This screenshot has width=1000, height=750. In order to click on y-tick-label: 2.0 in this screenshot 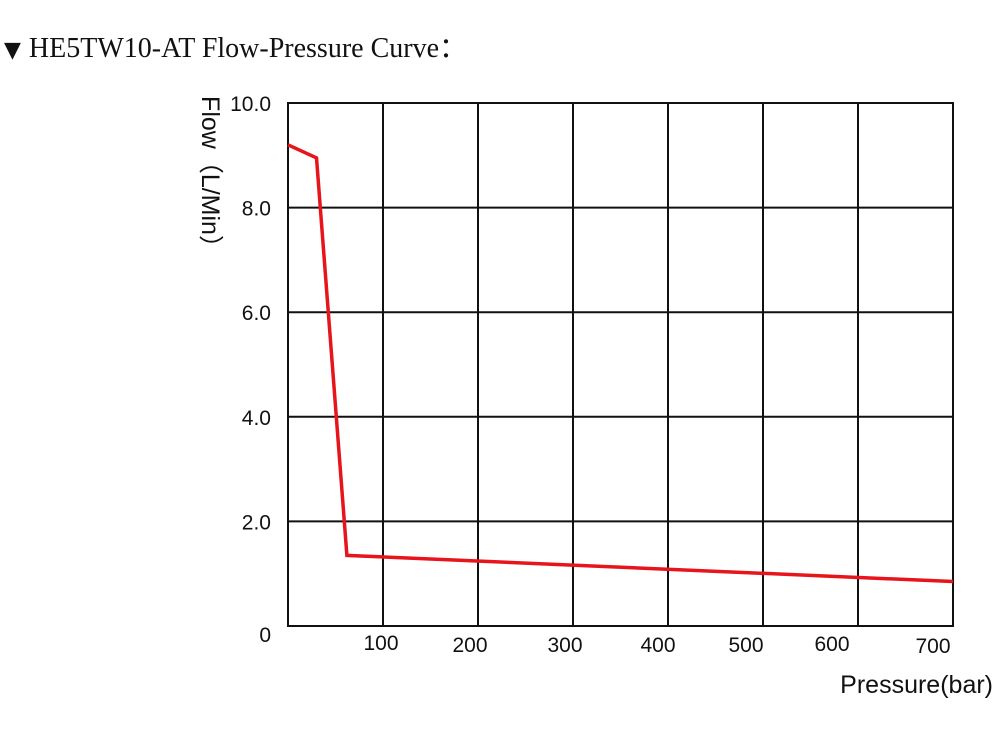, I will do `click(256, 522)`.